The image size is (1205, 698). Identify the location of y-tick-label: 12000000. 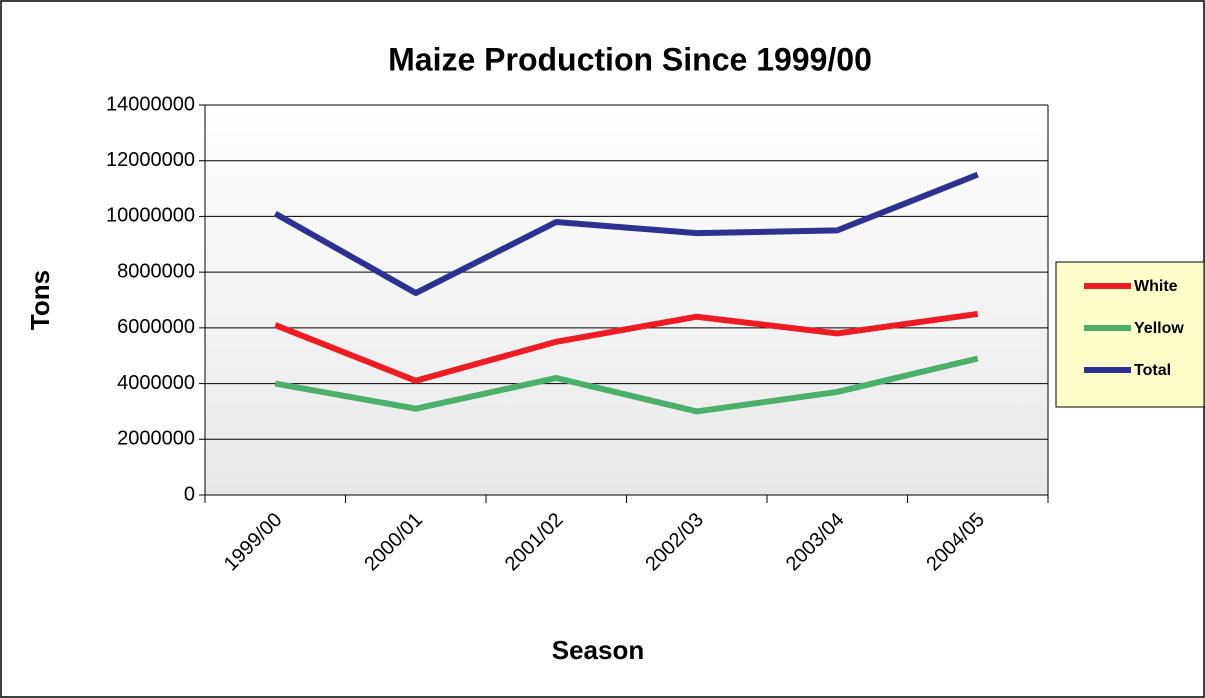
(150, 160).